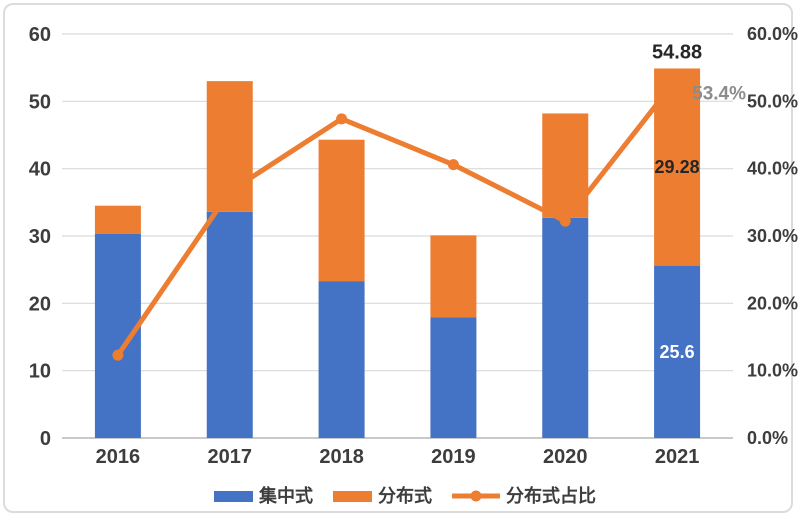 The width and height of the screenshot is (800, 522). Describe the element at coordinates (341, 359) in the screenshot. I see `bar-centralized-2018` at that location.